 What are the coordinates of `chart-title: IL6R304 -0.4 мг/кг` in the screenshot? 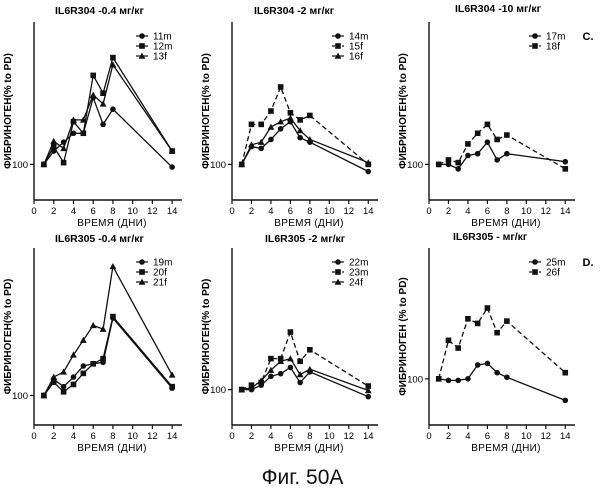 It's located at (100, 11).